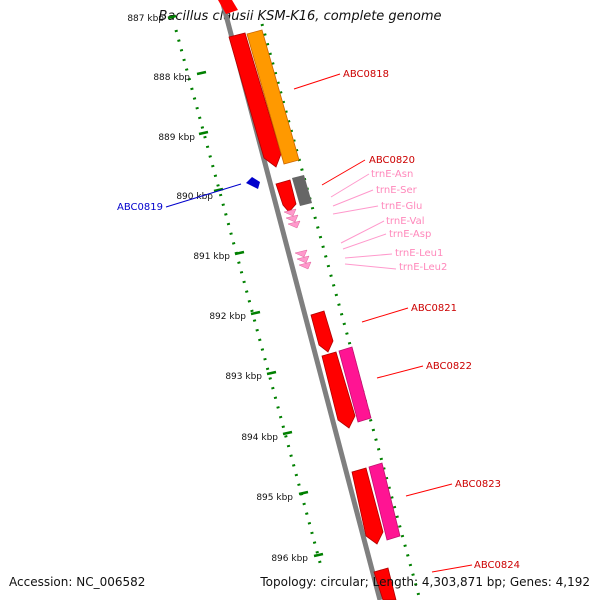  Describe the element at coordinates (140, 207) in the screenshot. I see `gene-label-abc0819: ABC0819` at that location.